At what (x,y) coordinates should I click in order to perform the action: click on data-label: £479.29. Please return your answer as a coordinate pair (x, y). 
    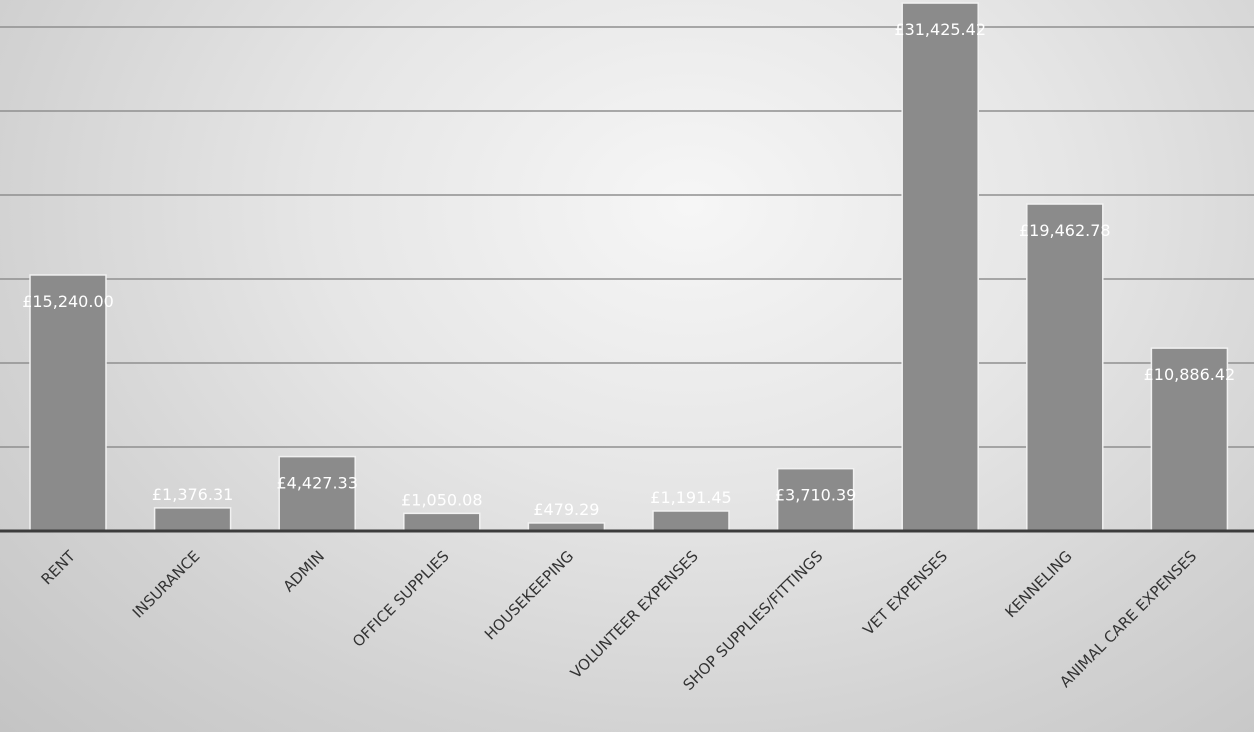
    Looking at the image, I should click on (566, 509).